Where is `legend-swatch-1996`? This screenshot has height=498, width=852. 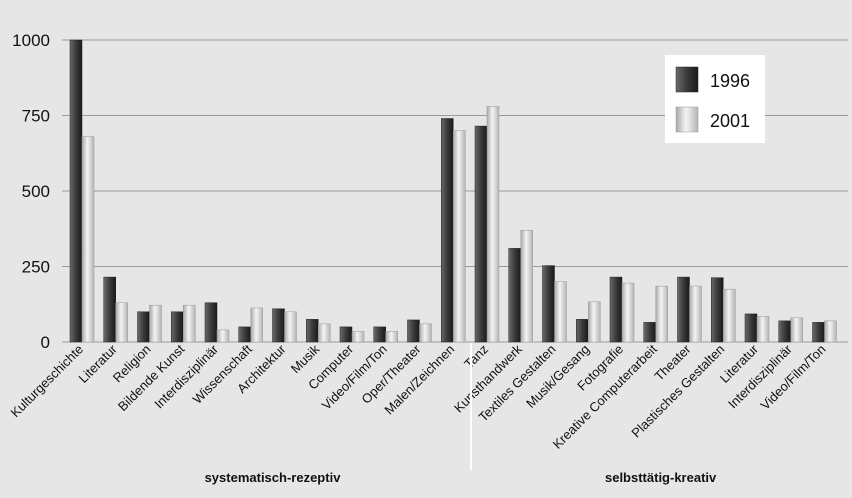
legend-swatch-1996 is located at coordinates (687, 79).